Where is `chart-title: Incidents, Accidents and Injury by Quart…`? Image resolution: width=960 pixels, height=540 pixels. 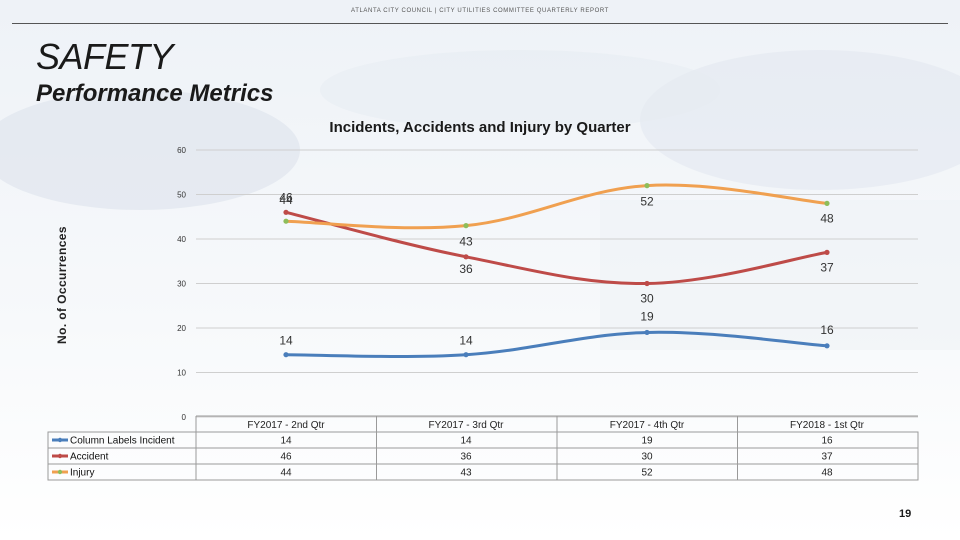
chart-title: Incidents, Accidents and Injury by Quart… is located at coordinates (480, 127).